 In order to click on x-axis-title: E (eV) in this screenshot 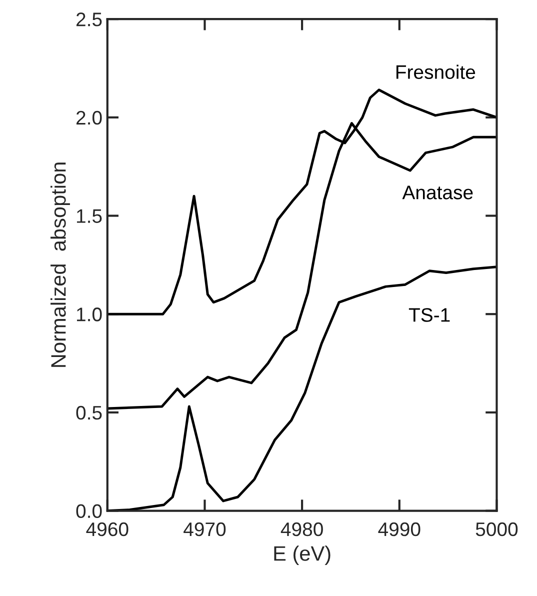, I will do `click(302, 555)`.